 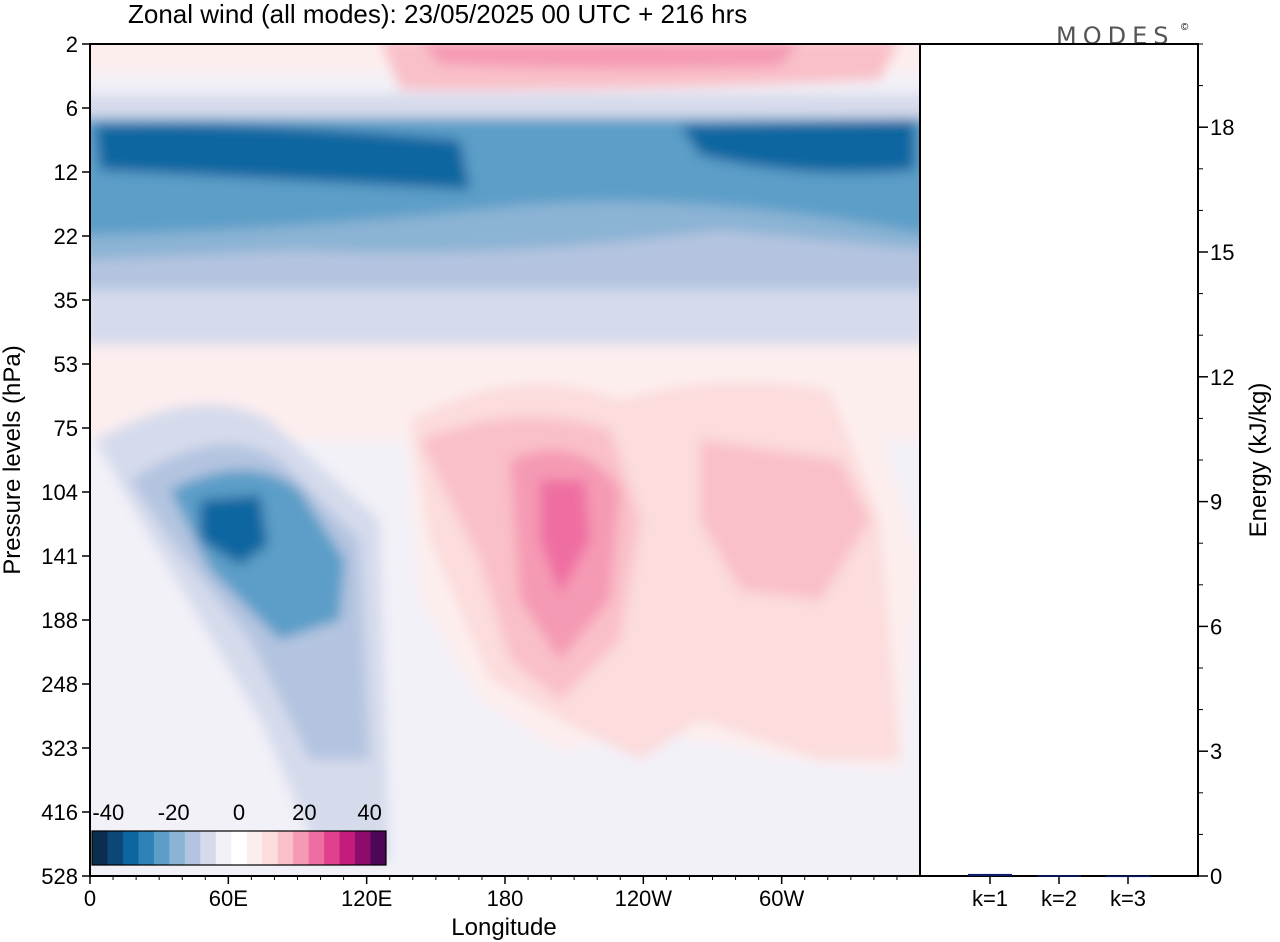 I want to click on energy-y-tick-label: 18, so click(x=1222, y=127).